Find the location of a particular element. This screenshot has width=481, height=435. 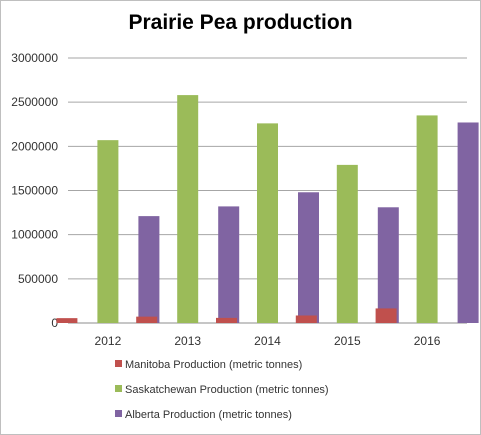

x-tick-label: 2012 is located at coordinates (108, 341).